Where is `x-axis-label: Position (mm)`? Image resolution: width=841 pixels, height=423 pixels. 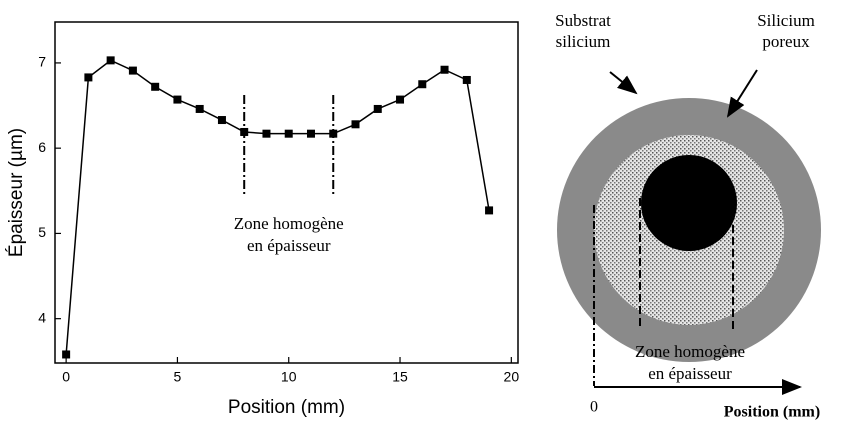 x-axis-label: Position (mm) is located at coordinates (286, 407).